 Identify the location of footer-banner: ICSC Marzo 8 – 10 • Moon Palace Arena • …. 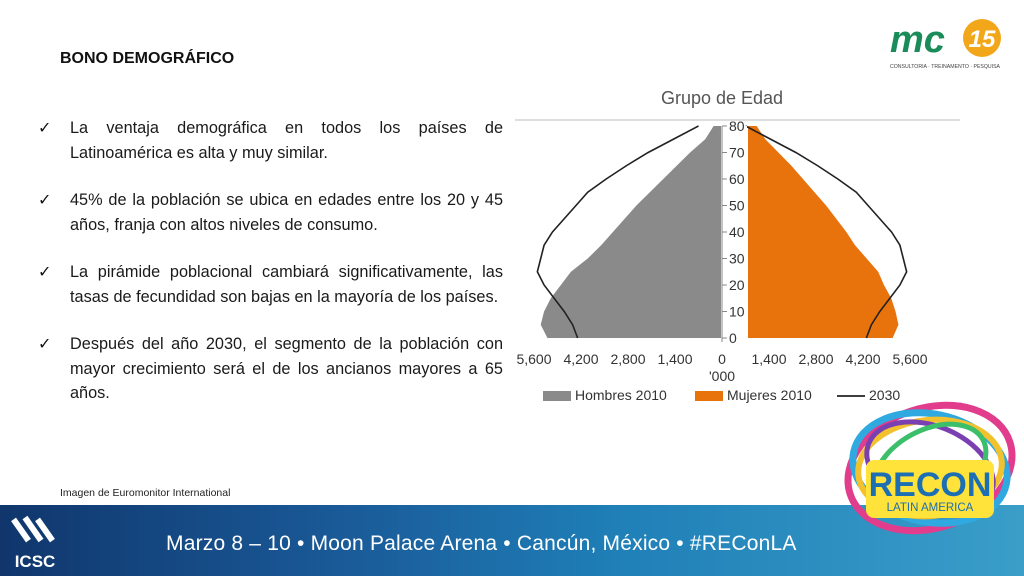
(512, 540).